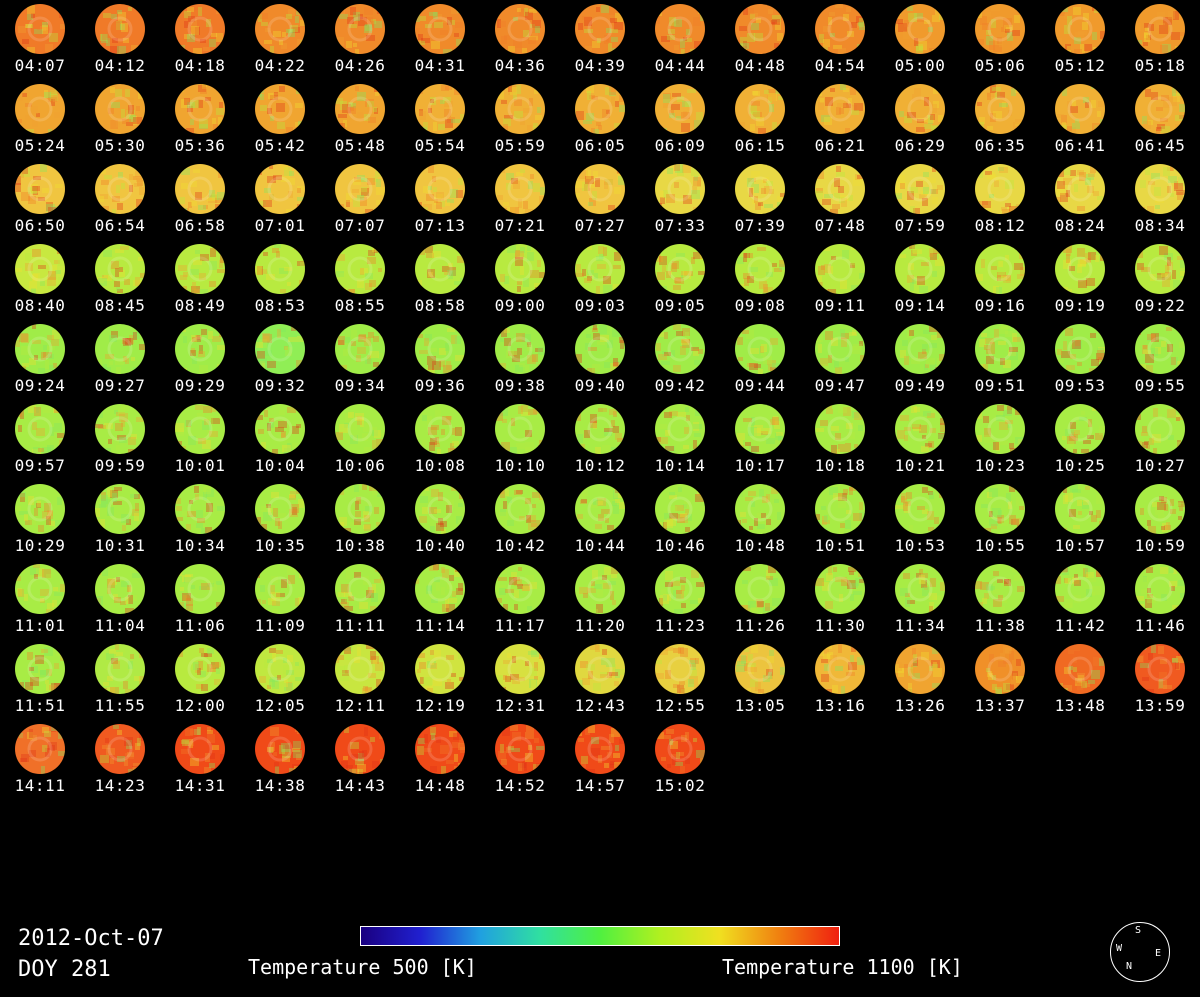 This screenshot has height=997, width=1200. I want to click on frame-time-label: 04:26, so click(360, 65).